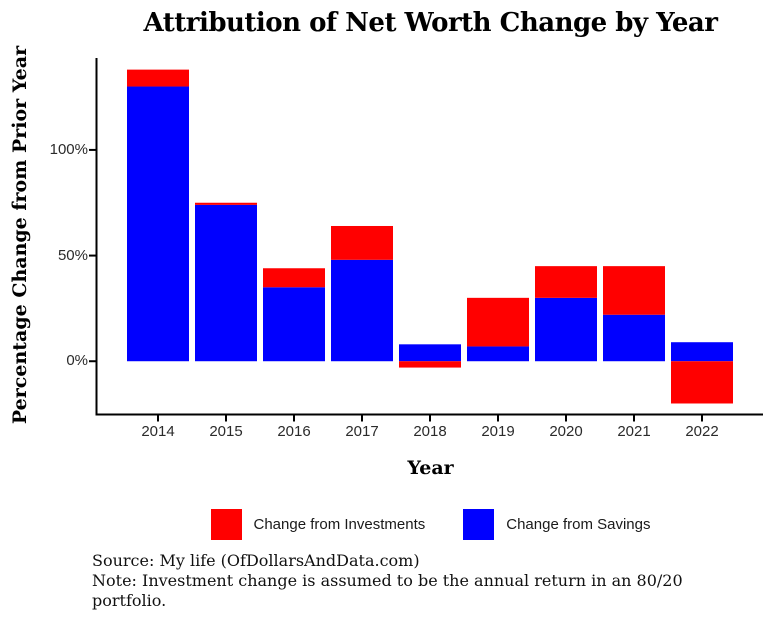  What do you see at coordinates (498, 354) in the screenshot?
I see `bar-2019-savings` at bounding box center [498, 354].